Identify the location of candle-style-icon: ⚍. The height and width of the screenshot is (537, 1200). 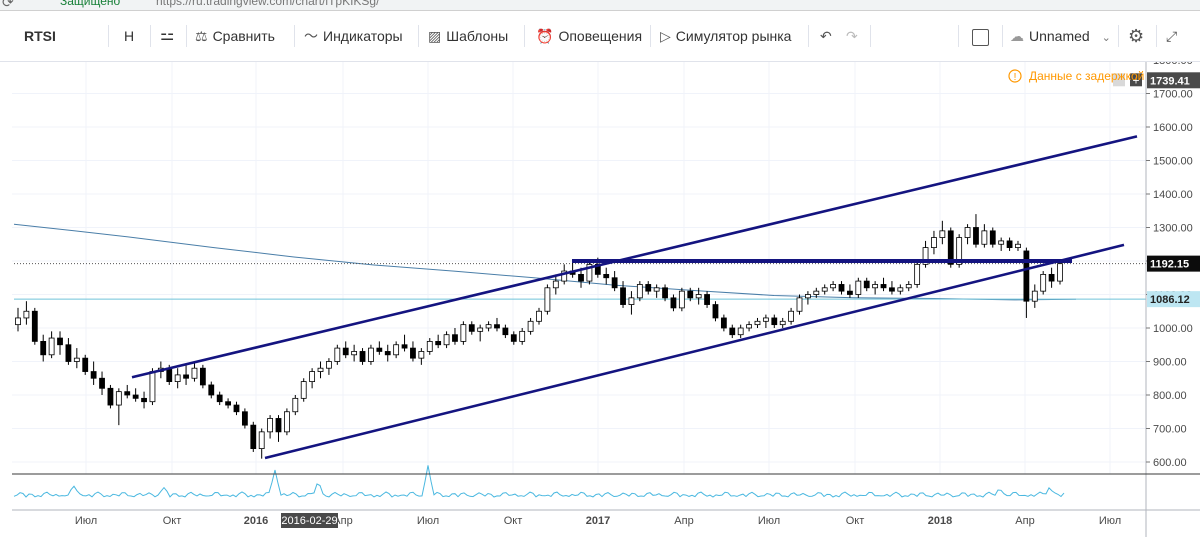
(167, 35).